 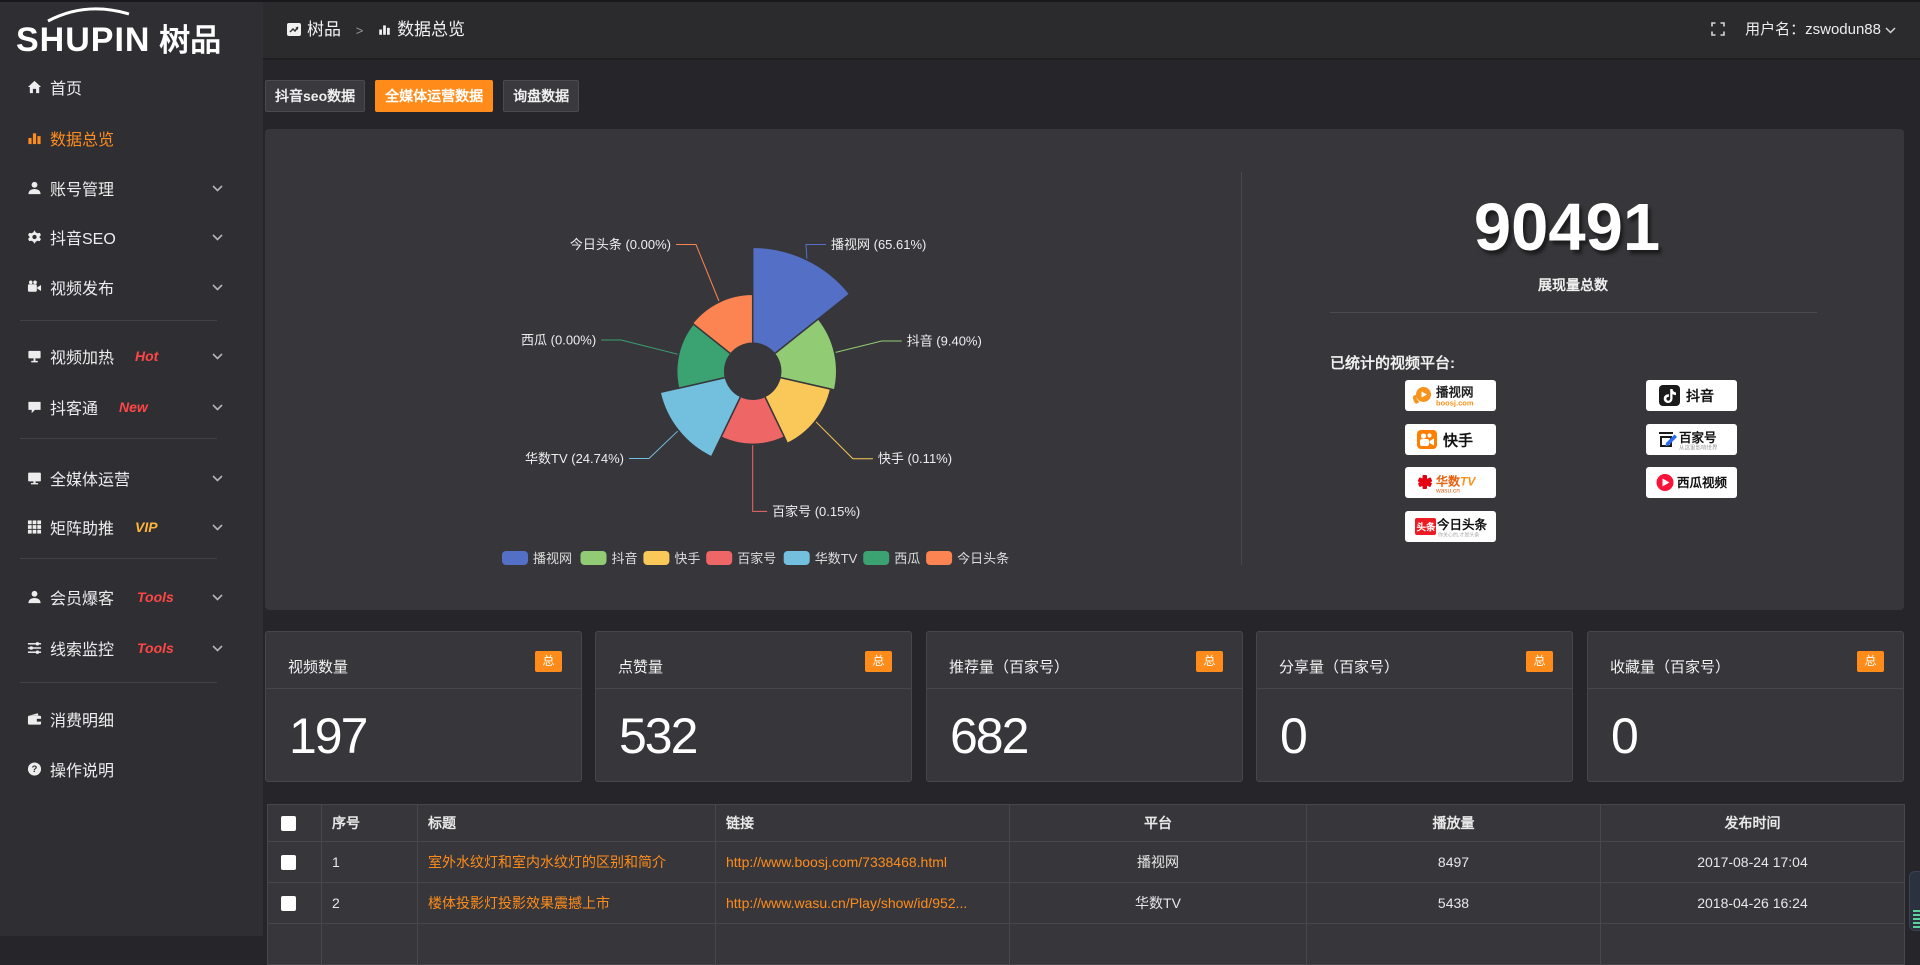 I want to click on svg-text: boosj.com, so click(x=1455, y=403).